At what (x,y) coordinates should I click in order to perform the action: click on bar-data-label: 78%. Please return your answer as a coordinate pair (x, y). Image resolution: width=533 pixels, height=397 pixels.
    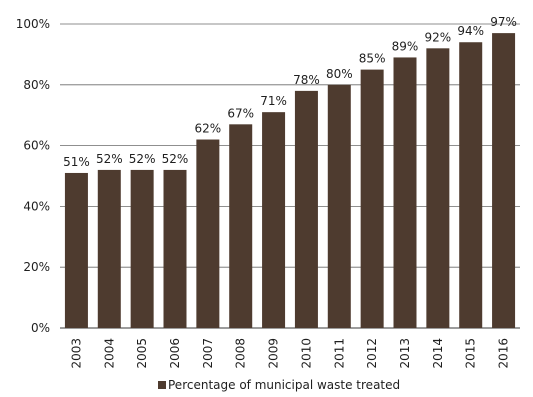
    Looking at the image, I should click on (306, 80).